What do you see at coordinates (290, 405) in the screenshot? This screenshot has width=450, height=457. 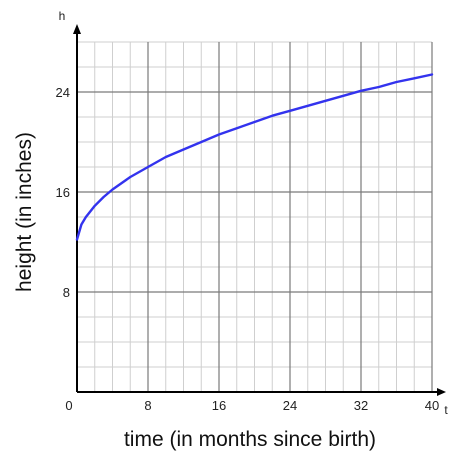 I see `x-tick-label: 24` at bounding box center [290, 405].